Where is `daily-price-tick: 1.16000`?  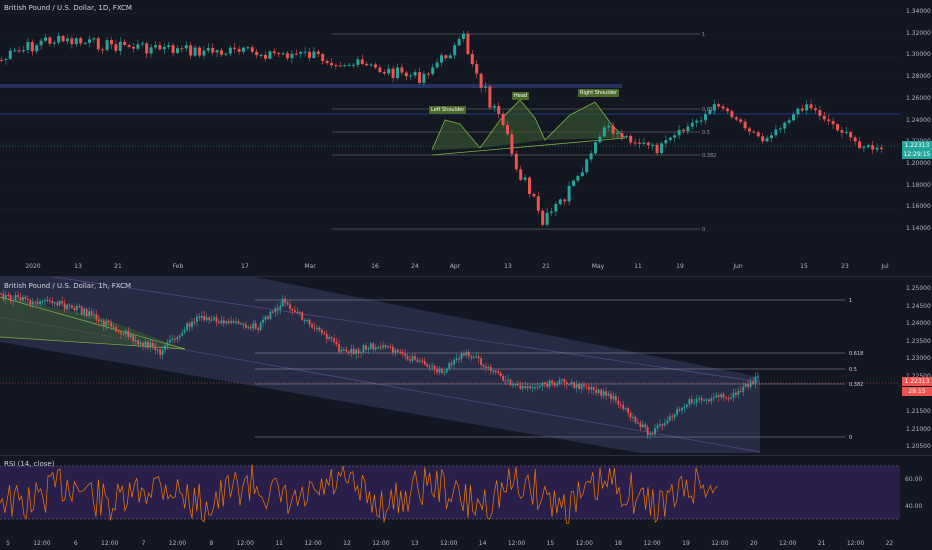
daily-price-tick: 1.16000 is located at coordinates (918, 207).